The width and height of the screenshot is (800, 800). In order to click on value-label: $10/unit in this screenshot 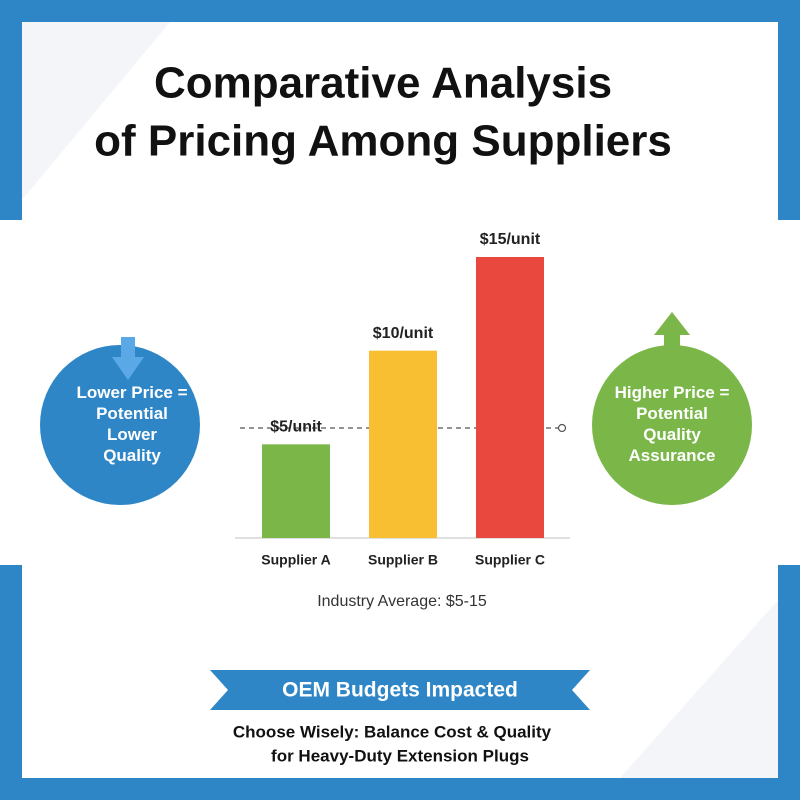, I will do `click(403, 333)`.